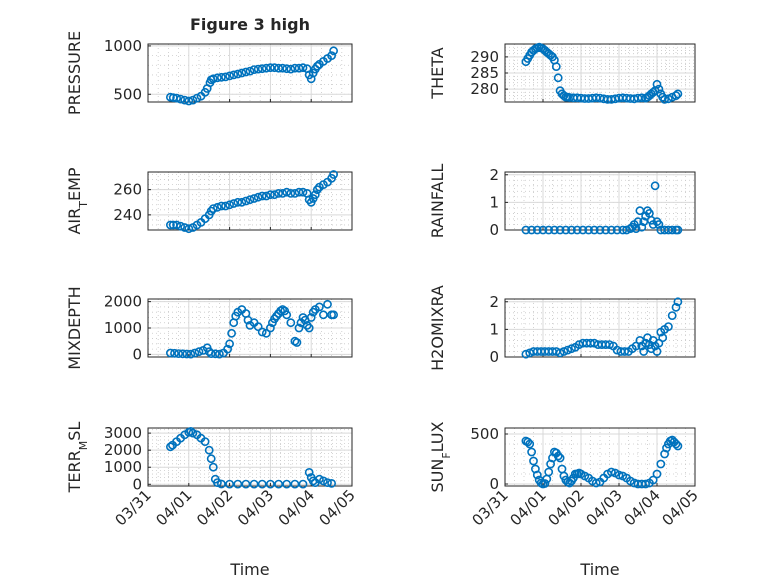 Image resolution: width=778 pixels, height=583 pixels. Describe the element at coordinates (566, 507) in the screenshot. I see `x-tick-label: 04/02` at that location.